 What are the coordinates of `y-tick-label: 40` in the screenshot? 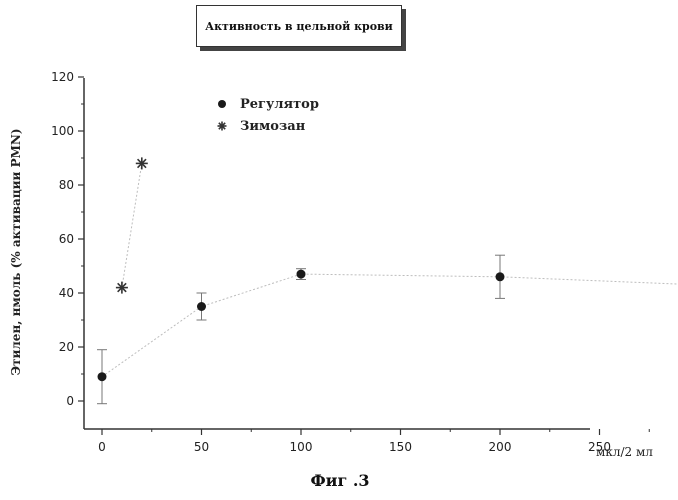 It's located at (66, 293).